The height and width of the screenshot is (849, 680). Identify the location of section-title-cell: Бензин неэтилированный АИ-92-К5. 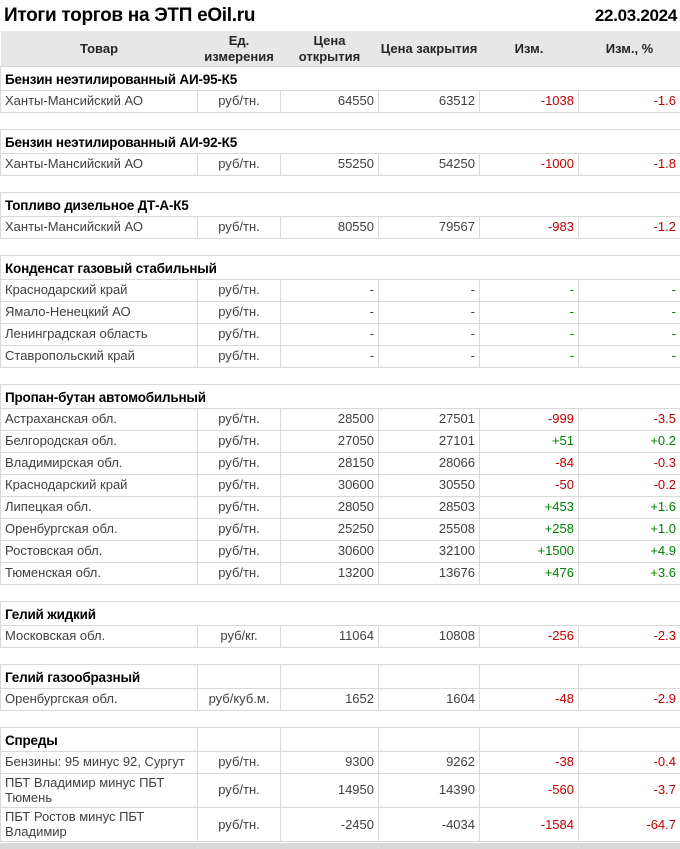
(340, 142).